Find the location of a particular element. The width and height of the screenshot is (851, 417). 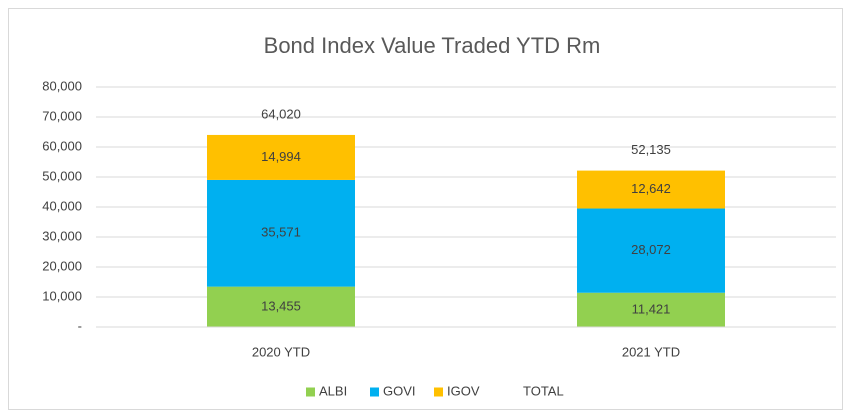

y-tick-label: 40,000 is located at coordinates (62, 205).